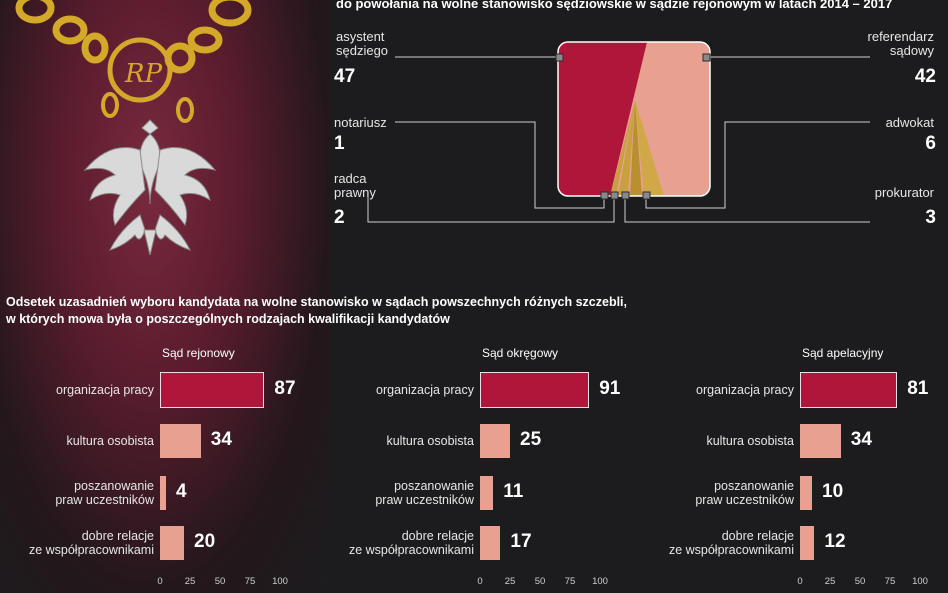 The height and width of the screenshot is (593, 948). I want to click on bar-value: 87, so click(285, 388).